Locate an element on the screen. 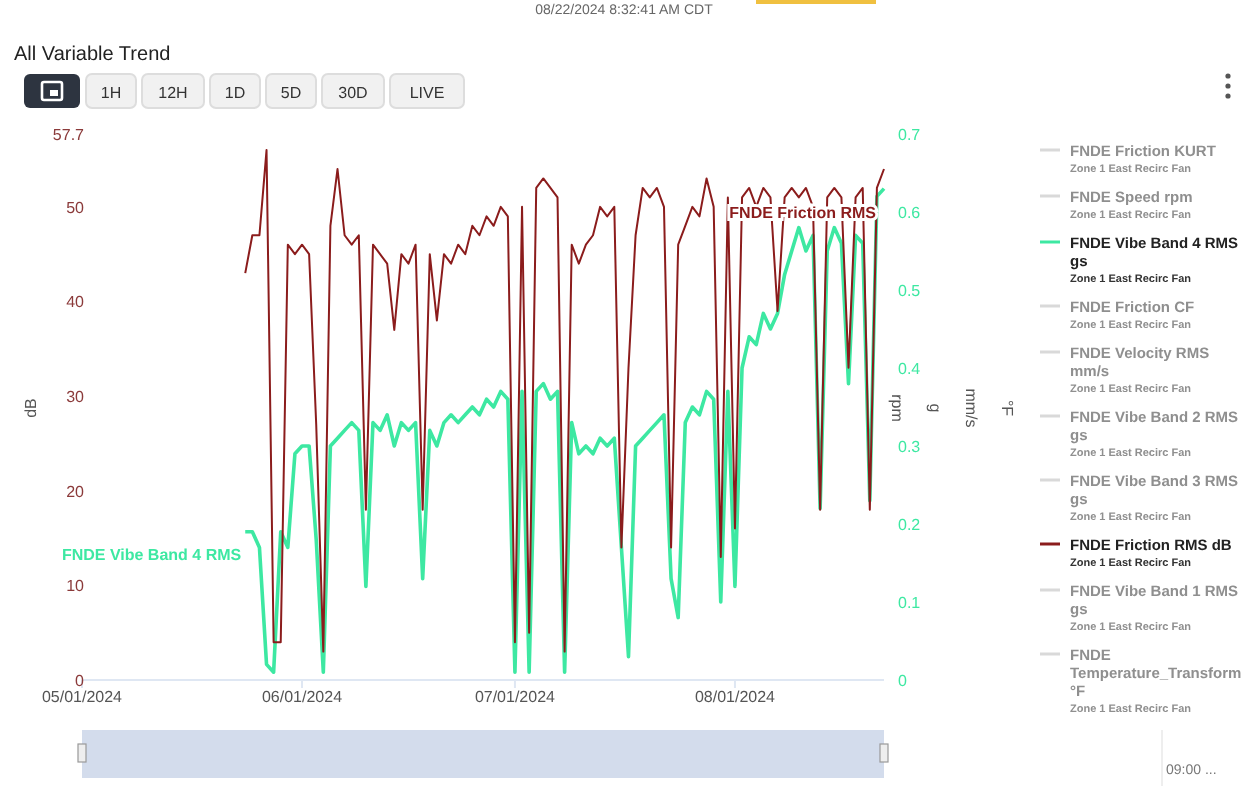 This screenshot has width=1248, height=800. x-tick-label: 08/01/2024 is located at coordinates (735, 697).